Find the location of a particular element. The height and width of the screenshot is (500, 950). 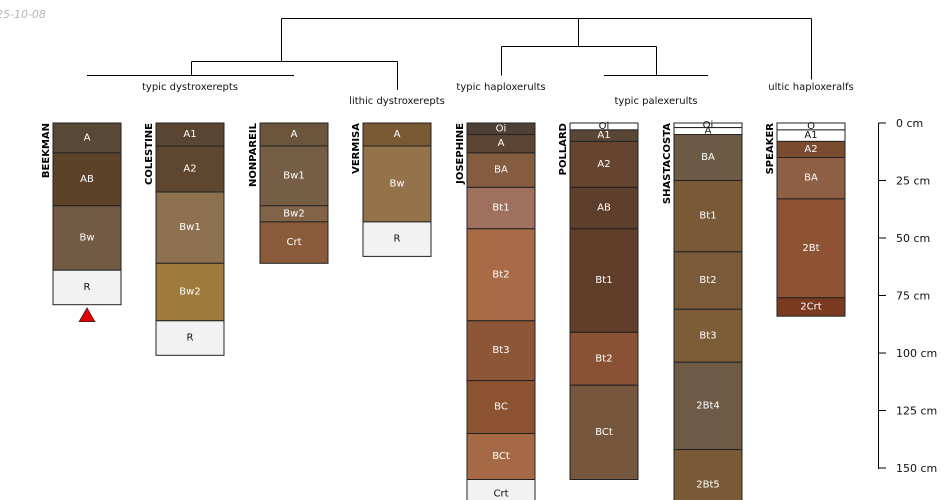

bedrock-depth-marker is located at coordinates (87, 315).